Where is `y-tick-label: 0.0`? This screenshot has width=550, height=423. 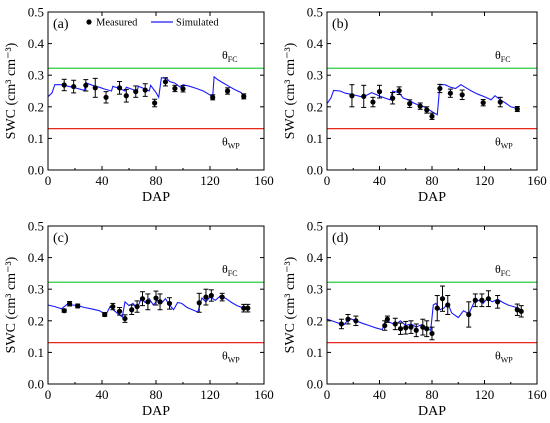
y-tick-label: 0.0 is located at coordinates (315, 384).